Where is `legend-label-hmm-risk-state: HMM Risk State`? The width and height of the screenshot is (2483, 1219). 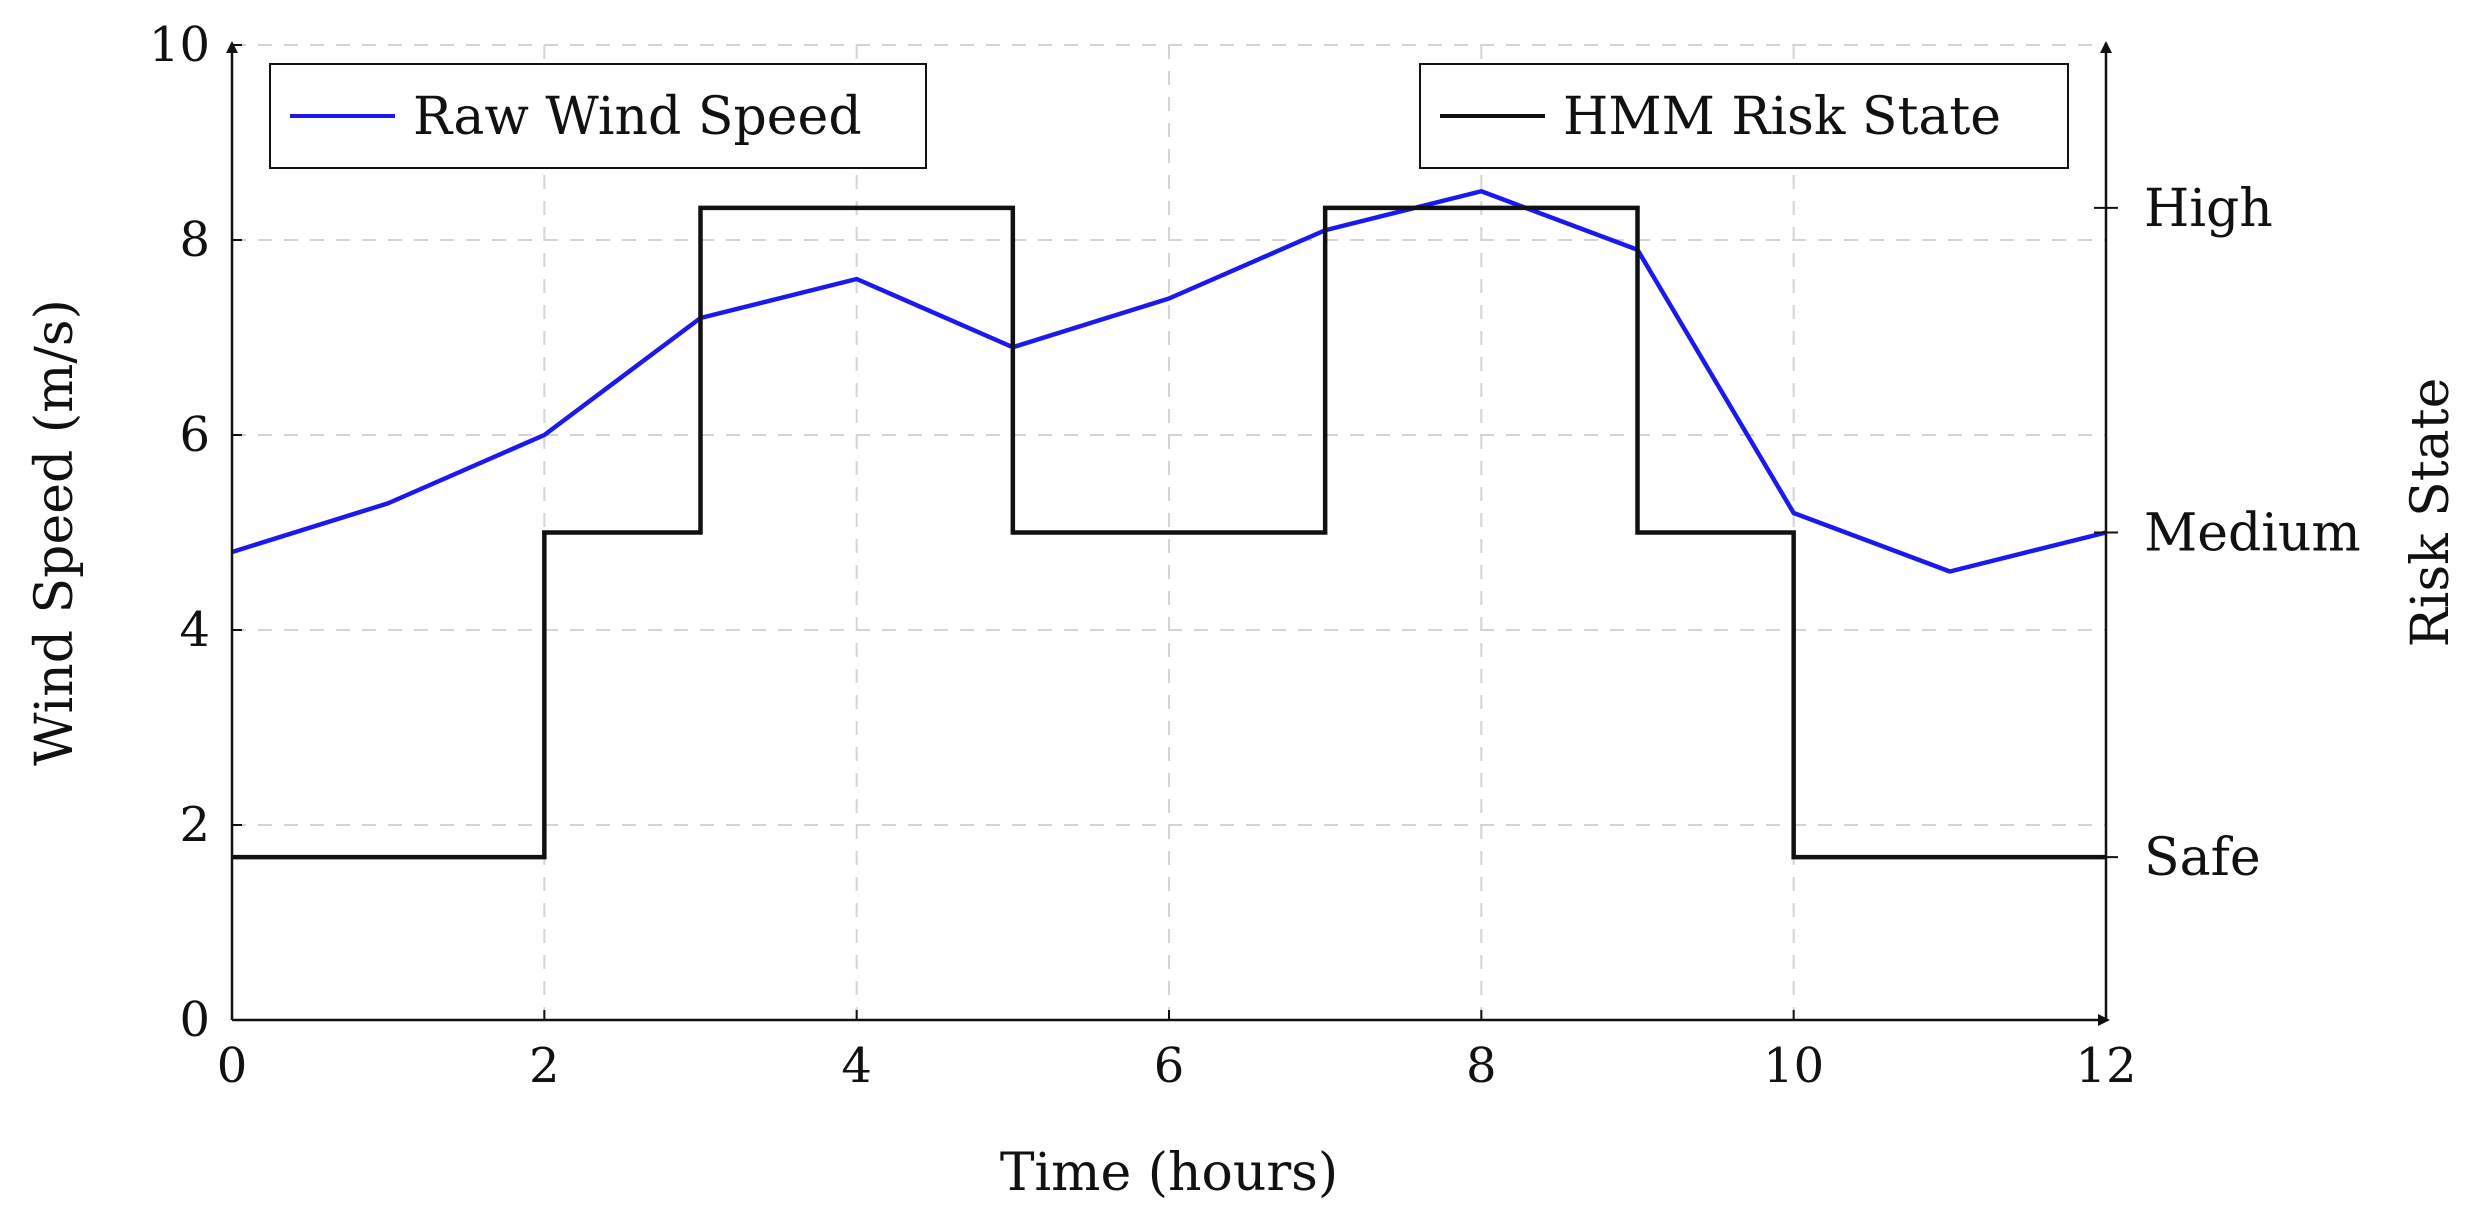
legend-label-hmm-risk-state: HMM Risk State is located at coordinates (1782, 117).